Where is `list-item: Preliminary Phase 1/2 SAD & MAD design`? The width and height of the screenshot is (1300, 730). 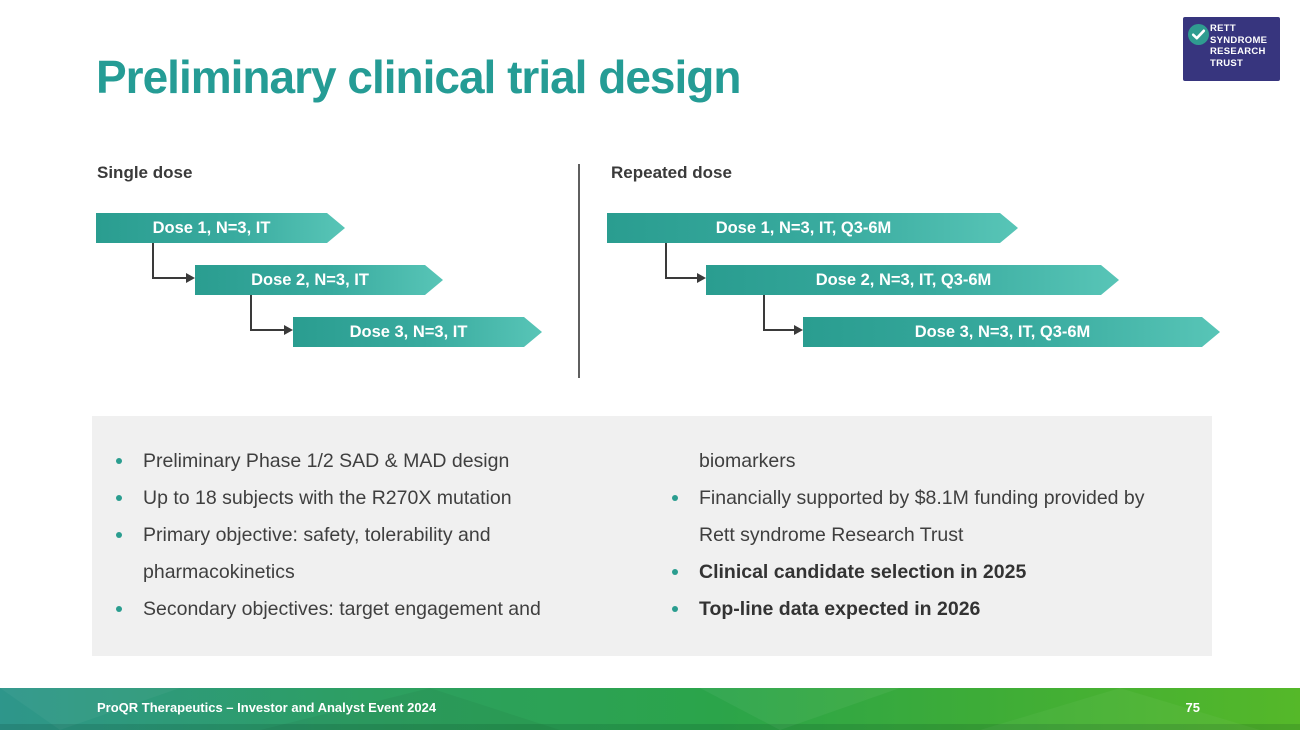 list-item: Preliminary Phase 1/2 SAD & MAD design is located at coordinates (376, 461).